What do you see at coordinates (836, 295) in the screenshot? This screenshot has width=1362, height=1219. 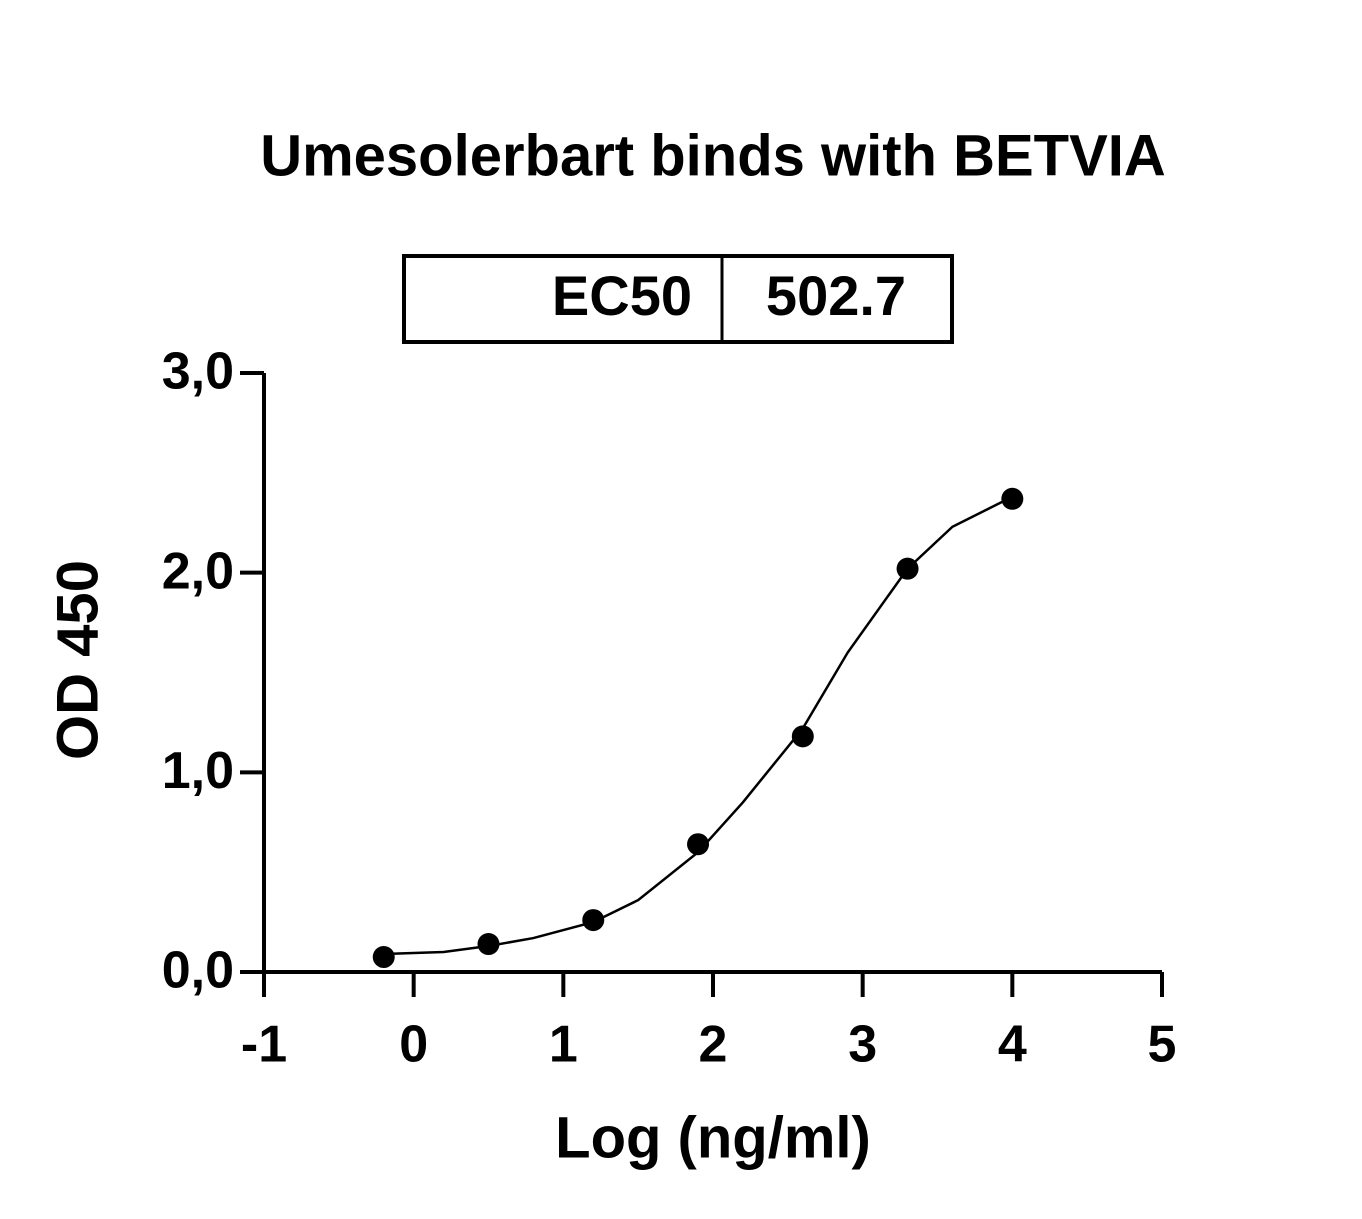 I see `table-value: 502.7` at bounding box center [836, 295].